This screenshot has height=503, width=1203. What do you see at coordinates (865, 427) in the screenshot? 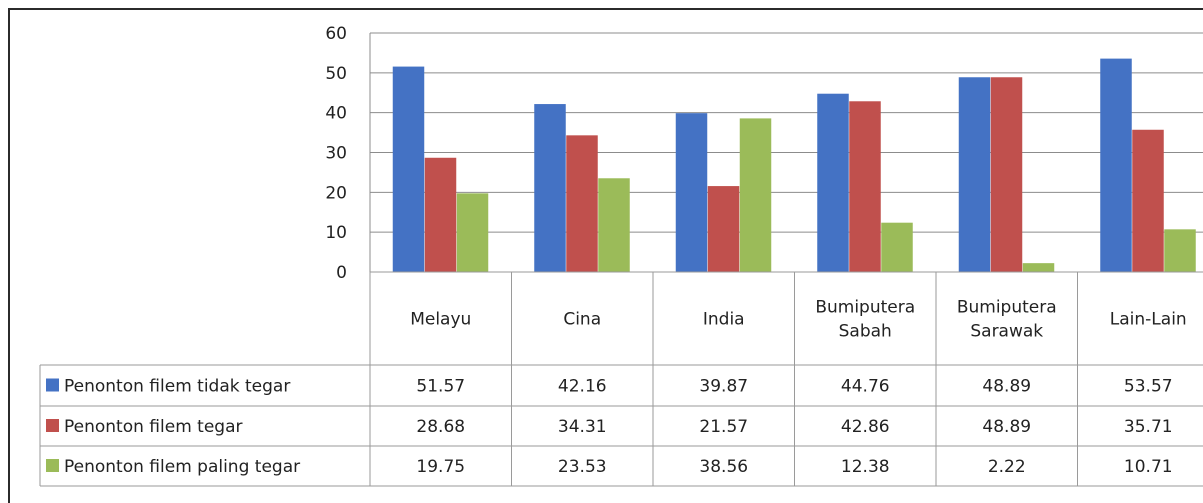
I see `data-table-cell: 42.86` at bounding box center [865, 427].